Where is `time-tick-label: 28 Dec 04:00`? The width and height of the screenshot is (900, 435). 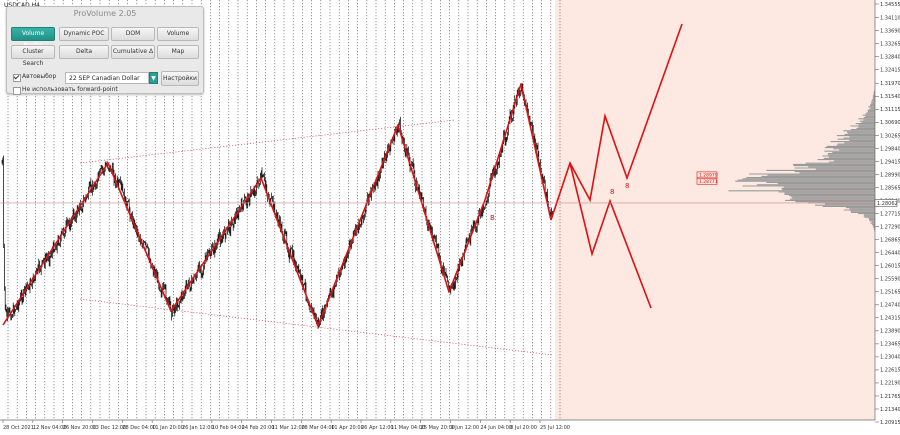 time-tick-label: 28 Dec 04:00 is located at coordinates (139, 428).